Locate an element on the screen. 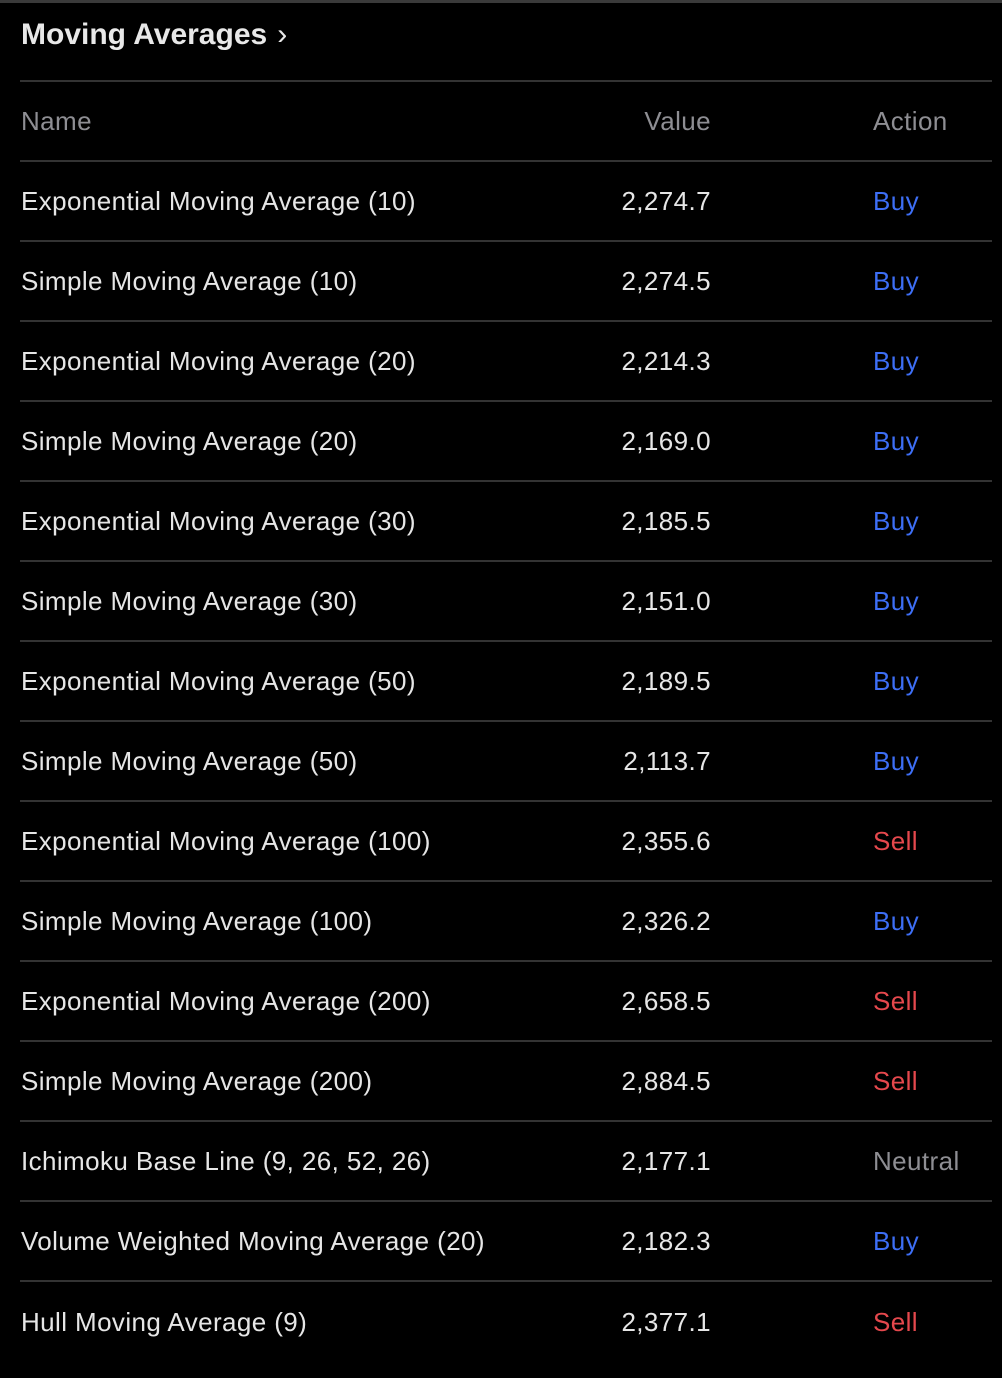  indicator-value: 2,177.1 is located at coordinates (666, 1161).